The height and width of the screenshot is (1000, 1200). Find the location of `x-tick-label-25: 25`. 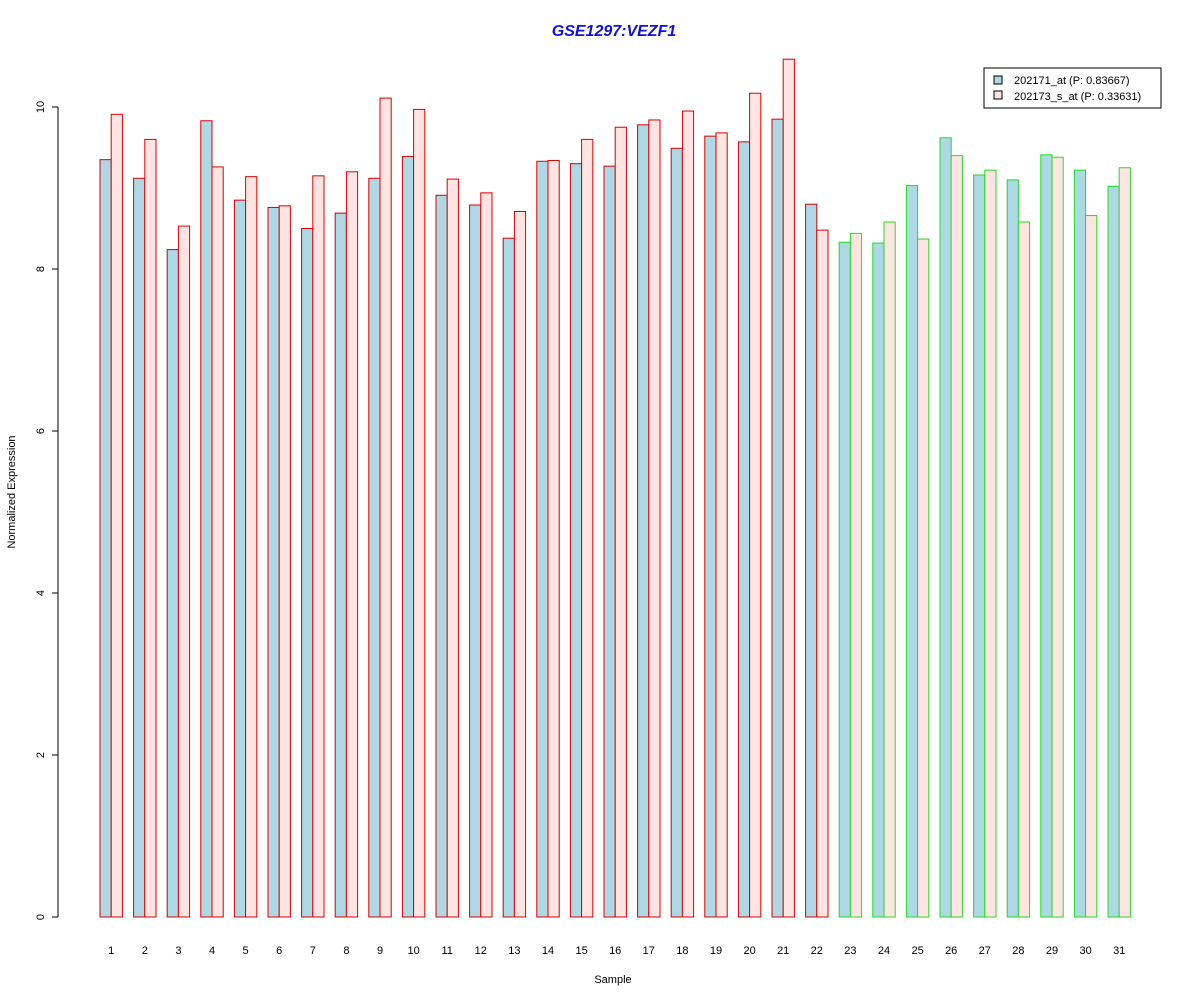

x-tick-label-25: 25 is located at coordinates (917, 951).